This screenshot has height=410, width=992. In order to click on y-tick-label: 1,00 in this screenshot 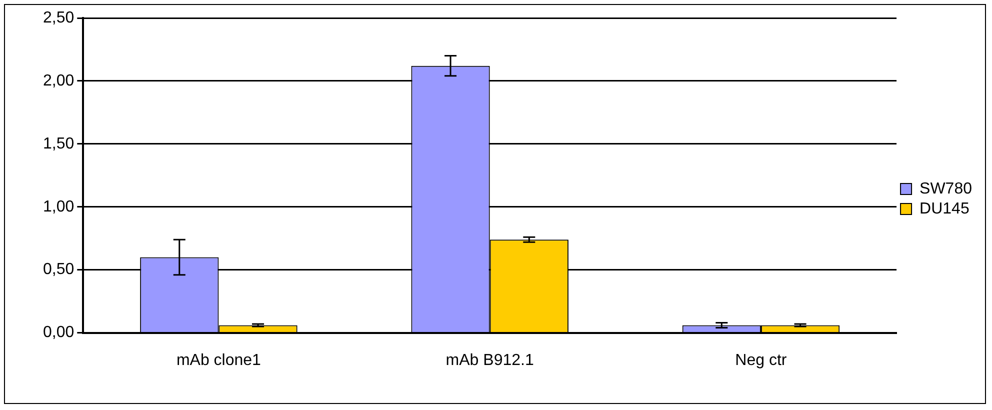, I will do `click(58, 207)`.